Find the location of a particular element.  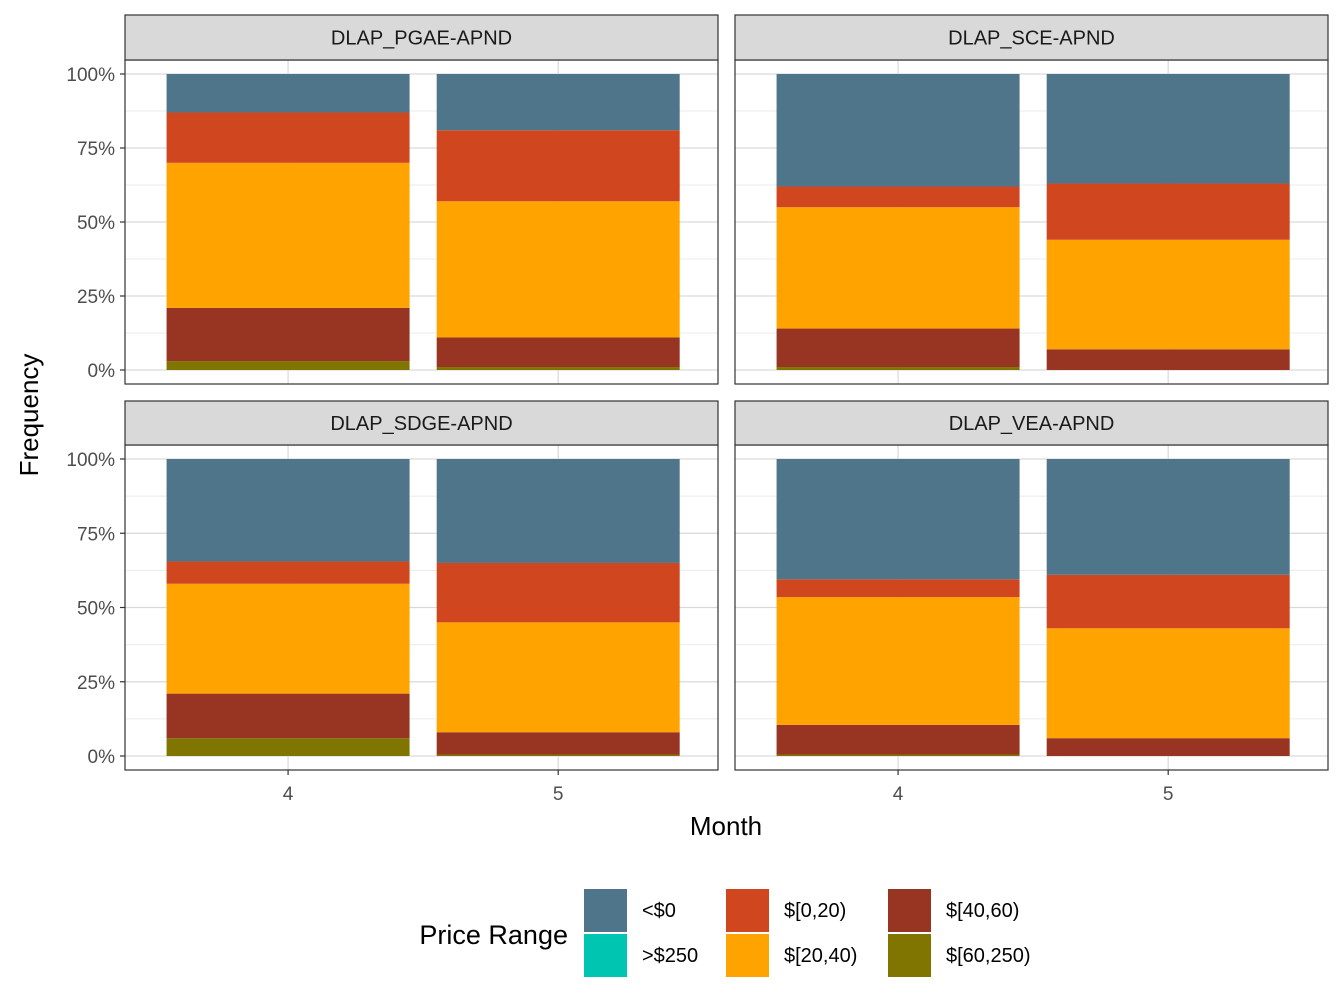

facet-strip-label: DLAP_PGAE-APND is located at coordinates (421, 39).